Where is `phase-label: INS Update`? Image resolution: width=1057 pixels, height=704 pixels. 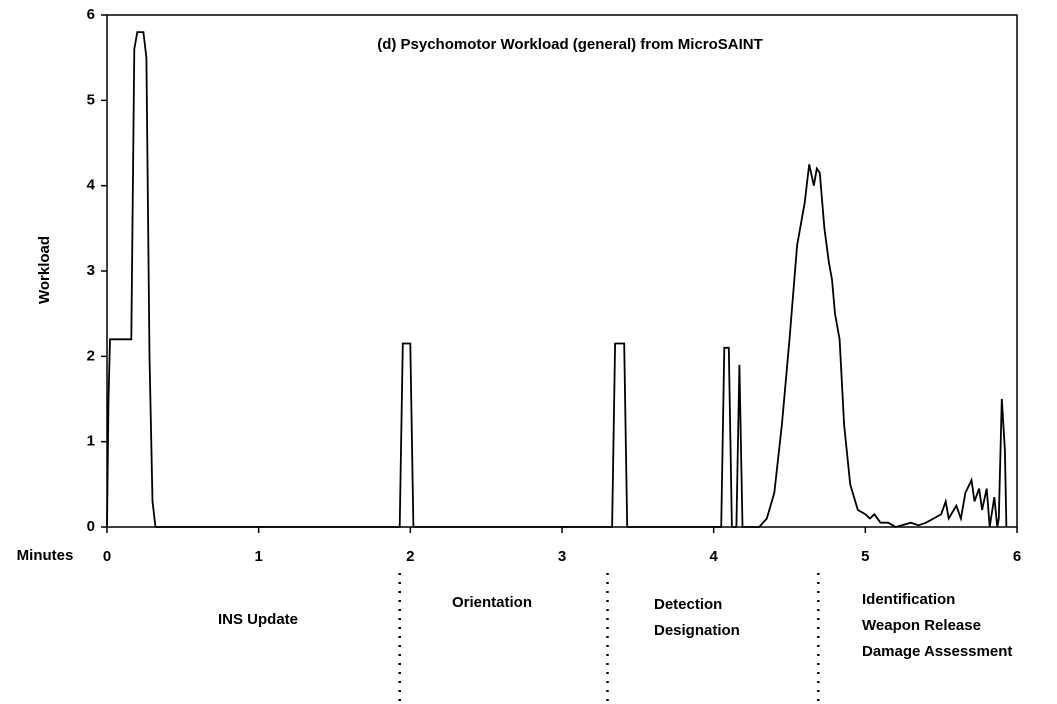
phase-label: INS Update is located at coordinates (258, 619).